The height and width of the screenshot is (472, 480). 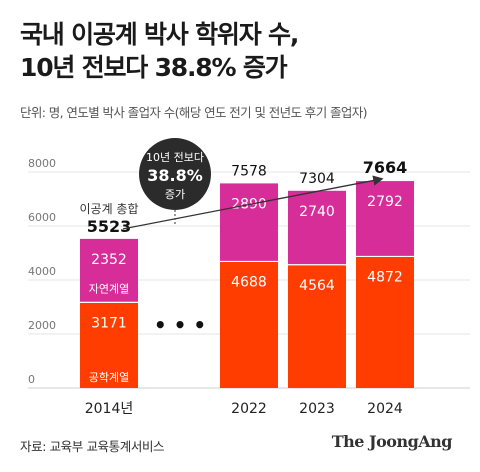 What do you see at coordinates (42, 163) in the screenshot?
I see `y-tick-label: 8000` at bounding box center [42, 163].